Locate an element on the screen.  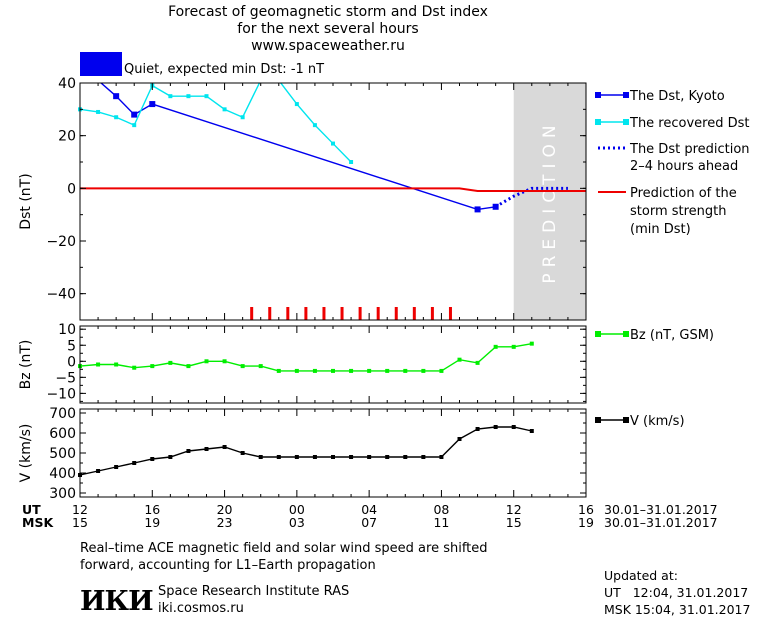
y-tick-label: −40 is located at coordinates (61, 295).